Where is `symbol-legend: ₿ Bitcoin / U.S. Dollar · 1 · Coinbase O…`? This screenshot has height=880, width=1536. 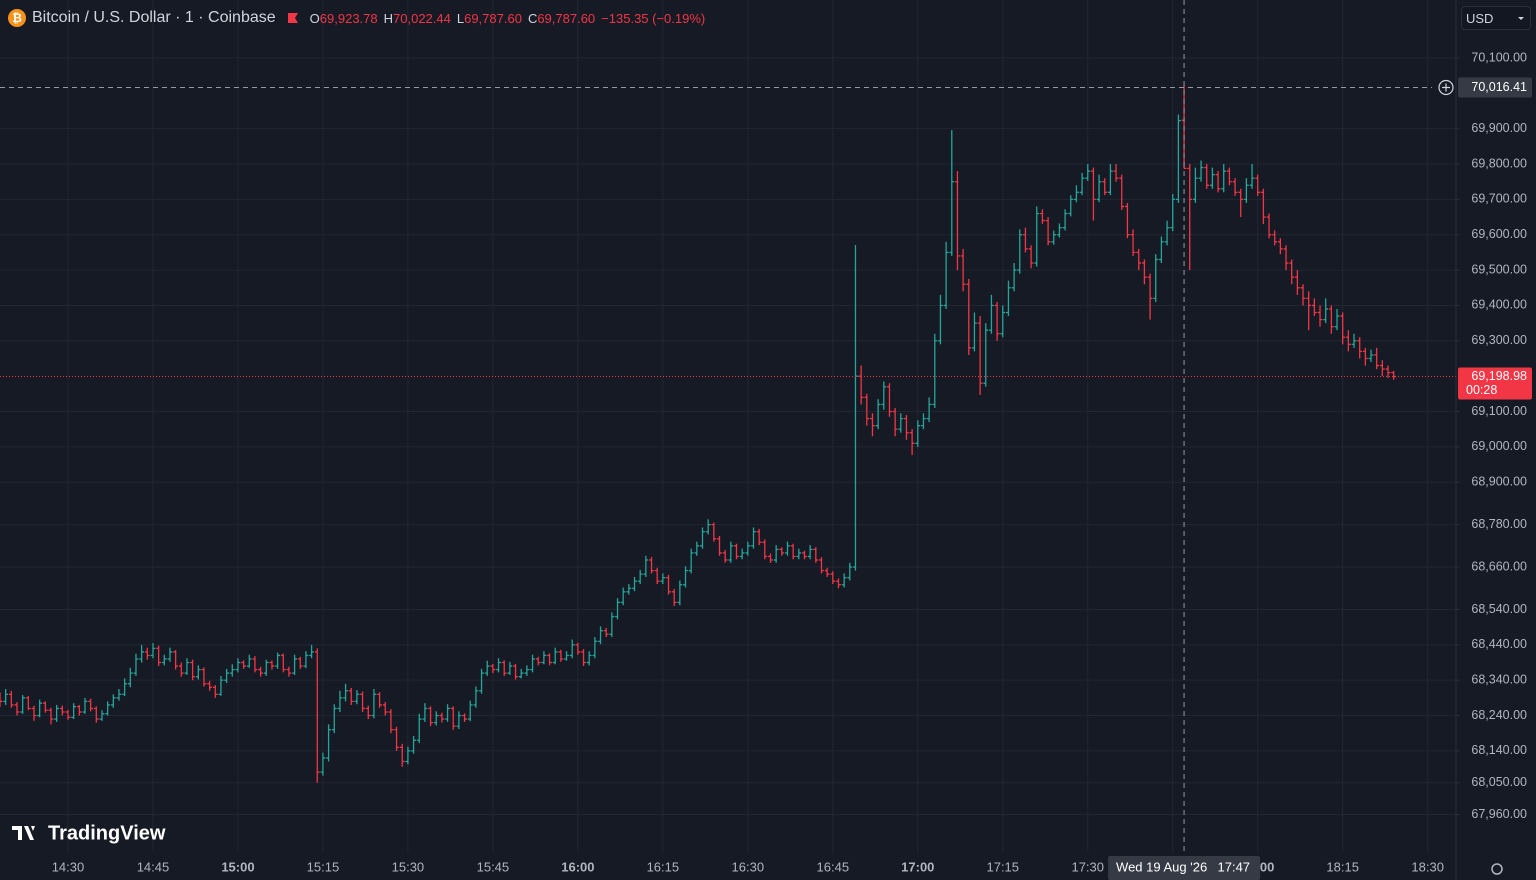
symbol-legend: ₿ Bitcoin / U.S. Dollar · 1 · Coinbase O… is located at coordinates (359, 18).